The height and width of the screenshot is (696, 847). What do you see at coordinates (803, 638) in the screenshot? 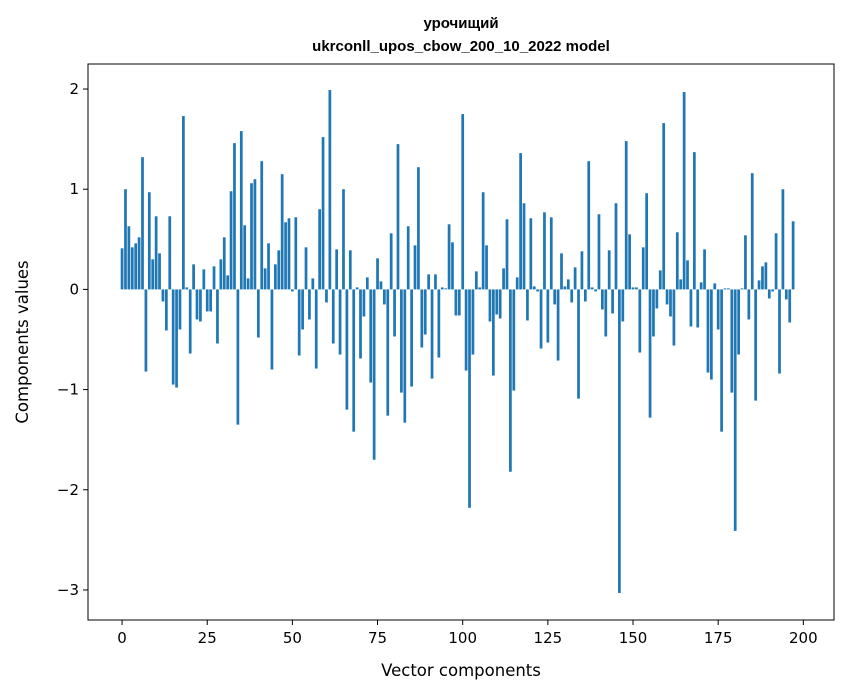
I see `x-tick-label: 200` at bounding box center [803, 638].